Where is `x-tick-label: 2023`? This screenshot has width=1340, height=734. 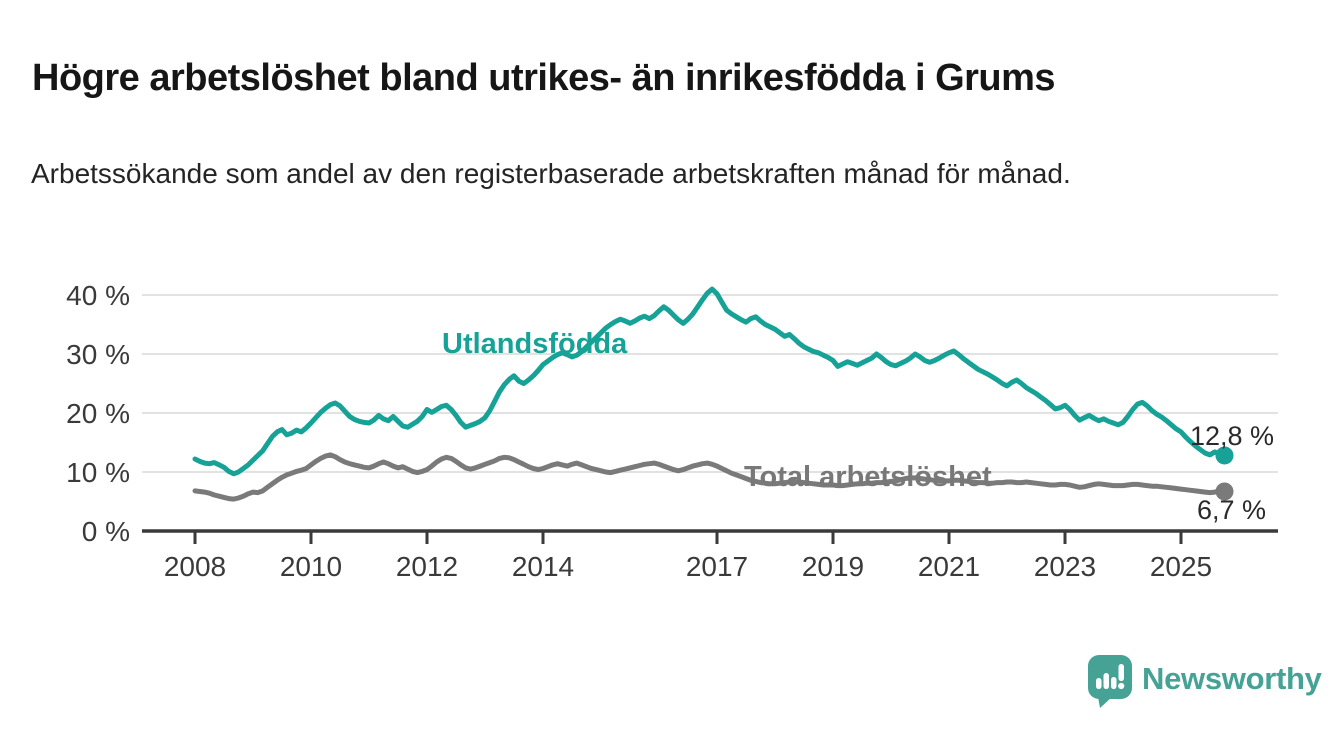 x-tick-label: 2023 is located at coordinates (1065, 566).